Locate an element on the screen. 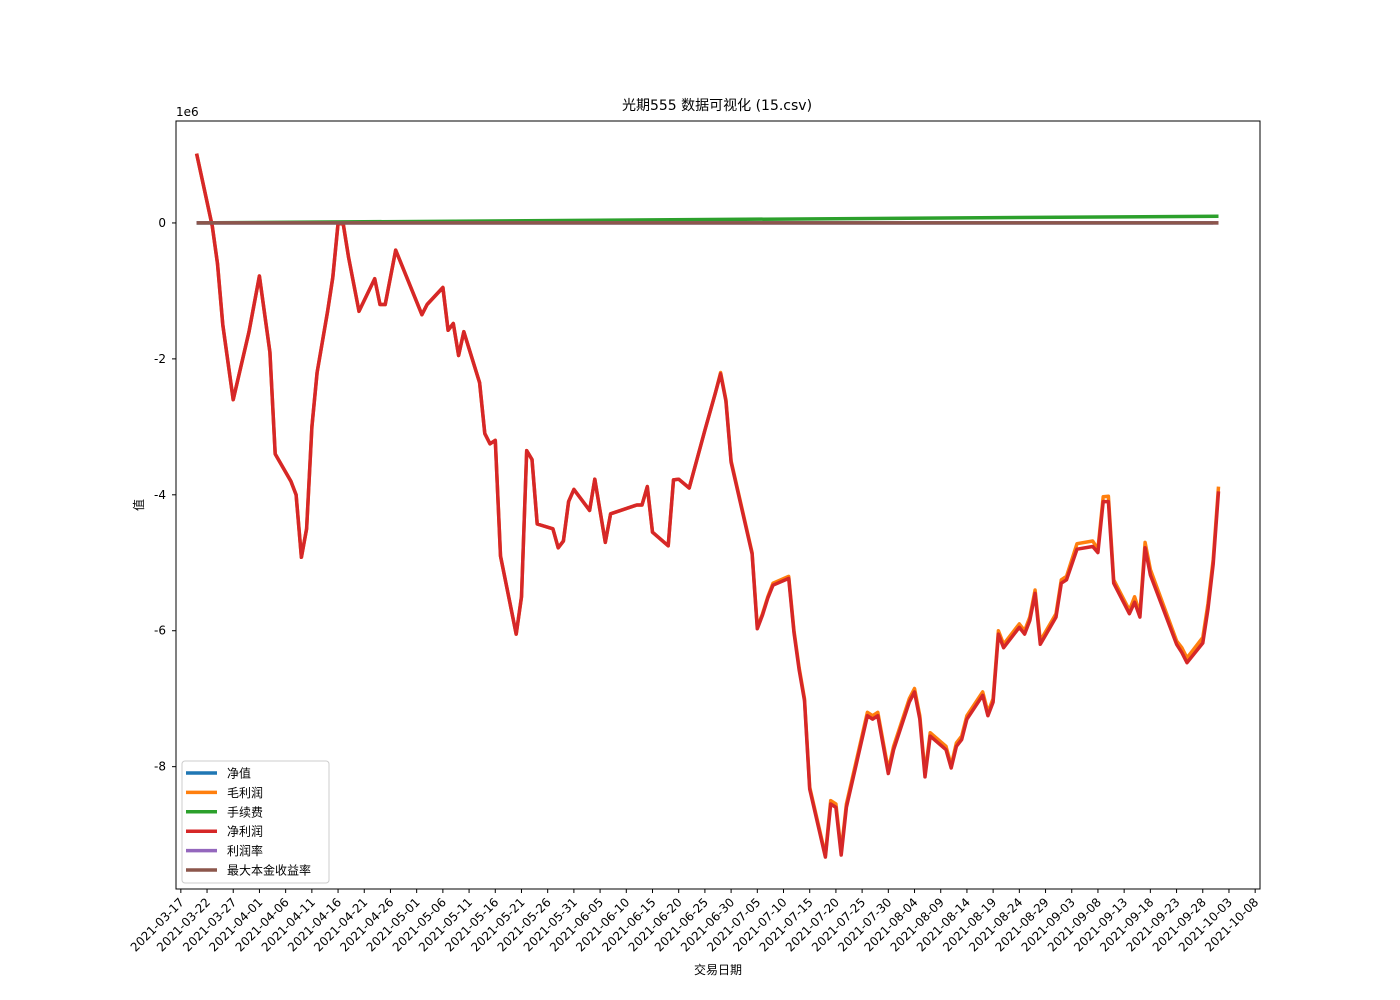 This screenshot has width=1400, height=1000. y-scale-label: 1e6 is located at coordinates (187, 112).